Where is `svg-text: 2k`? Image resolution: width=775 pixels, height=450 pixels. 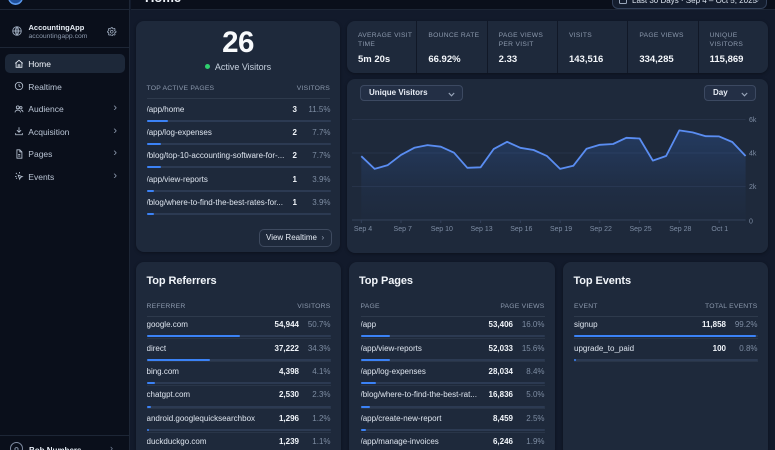
svg-text: 2k is located at coordinates (753, 187).